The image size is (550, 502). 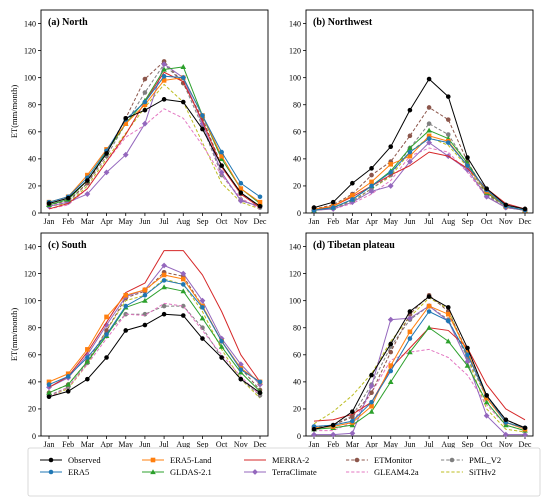 I want to click on legend-entry-merra-2: MERRA-2, so click(x=276, y=460).